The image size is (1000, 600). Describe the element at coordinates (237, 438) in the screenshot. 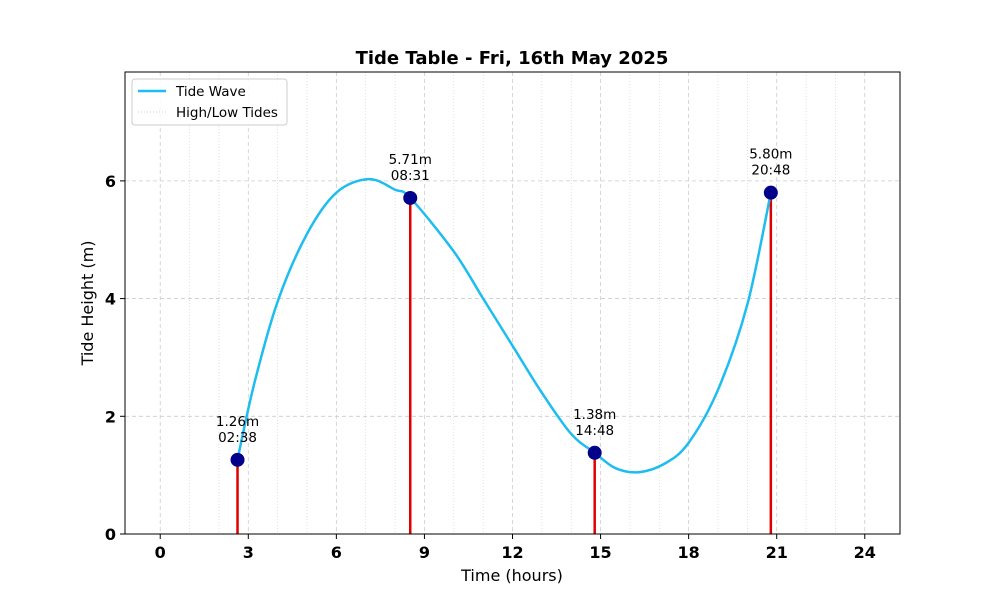

I see `tide-time-label: 02:38` at that location.